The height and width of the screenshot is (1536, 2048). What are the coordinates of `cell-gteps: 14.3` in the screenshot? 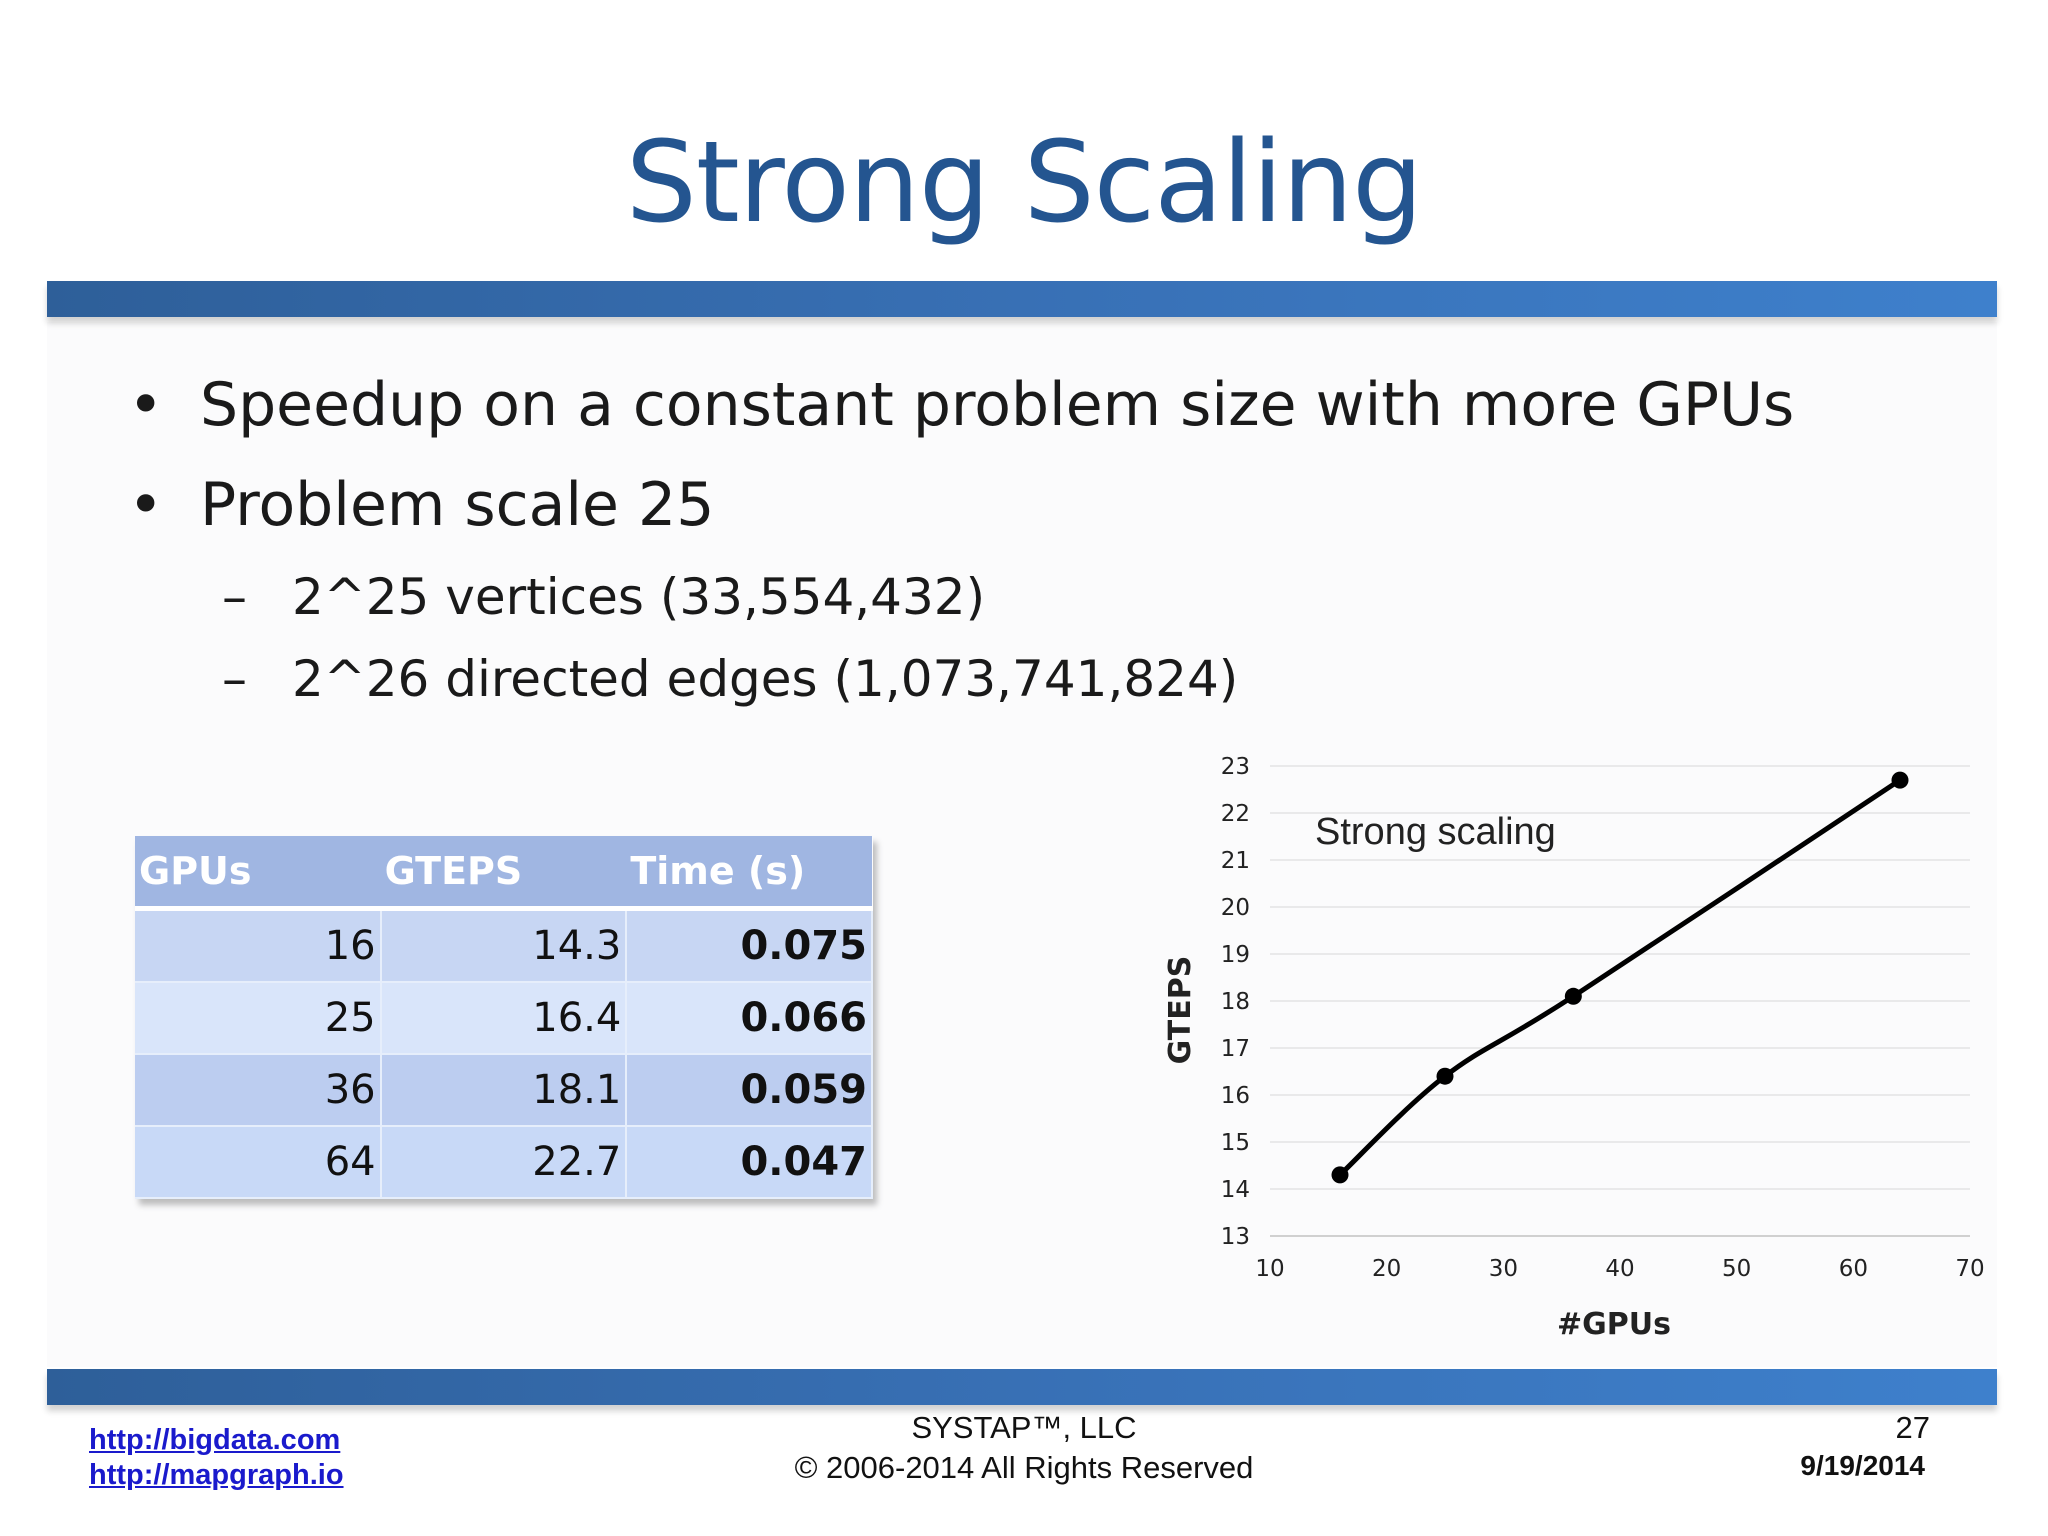 It's located at (504, 945).